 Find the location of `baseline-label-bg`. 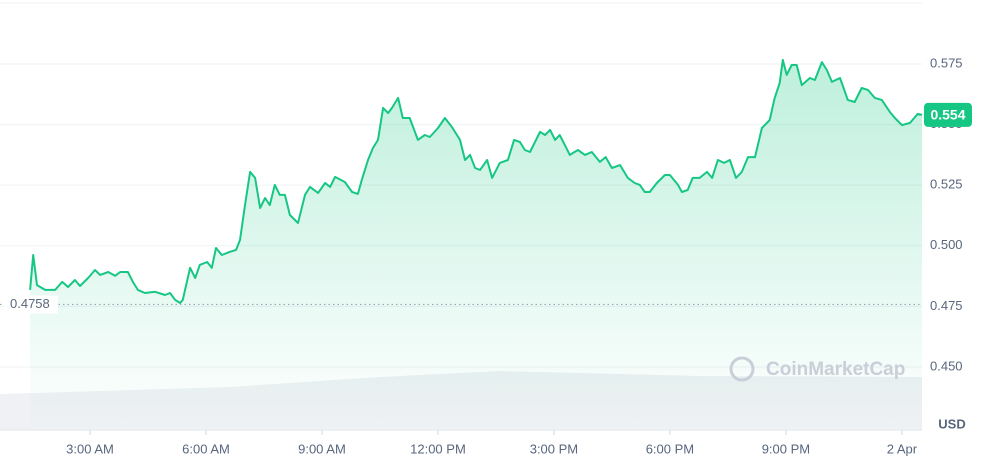

baseline-label-bg is located at coordinates (31, 304).